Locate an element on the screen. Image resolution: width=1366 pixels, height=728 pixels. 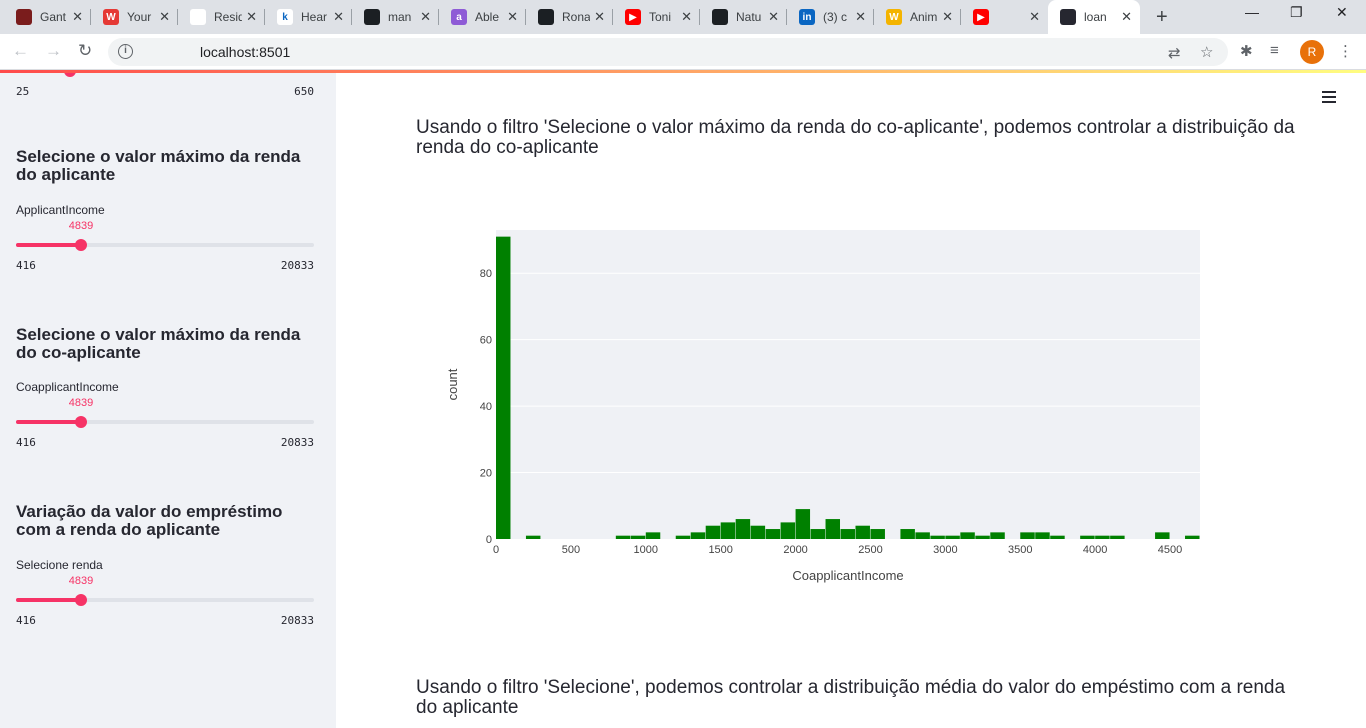
tab-favicon-icon: in is located at coordinates (807, 17).